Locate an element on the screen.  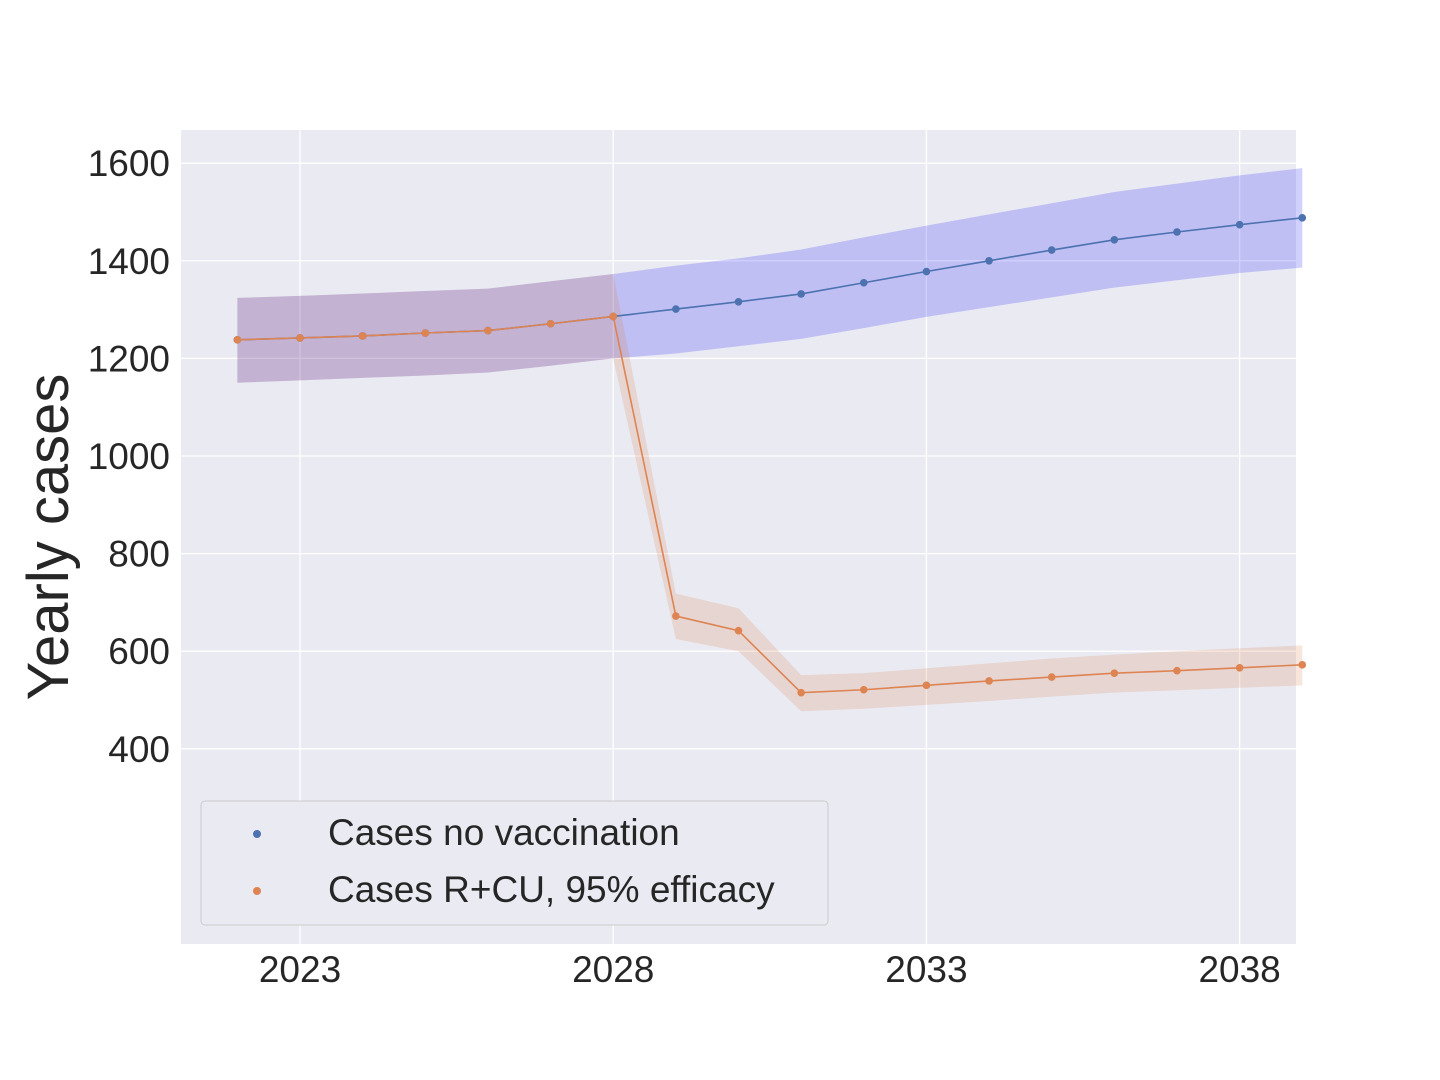
point-rcu-95-2034 is located at coordinates (989, 681).